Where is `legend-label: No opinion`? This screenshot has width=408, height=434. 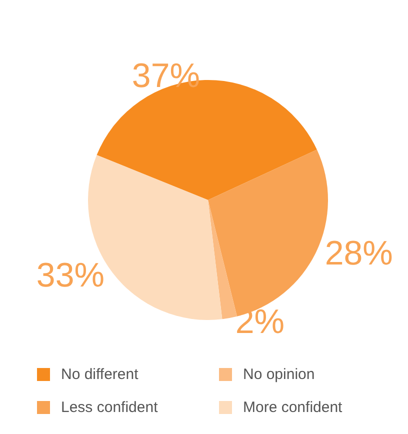
legend-label: No opinion is located at coordinates (279, 374).